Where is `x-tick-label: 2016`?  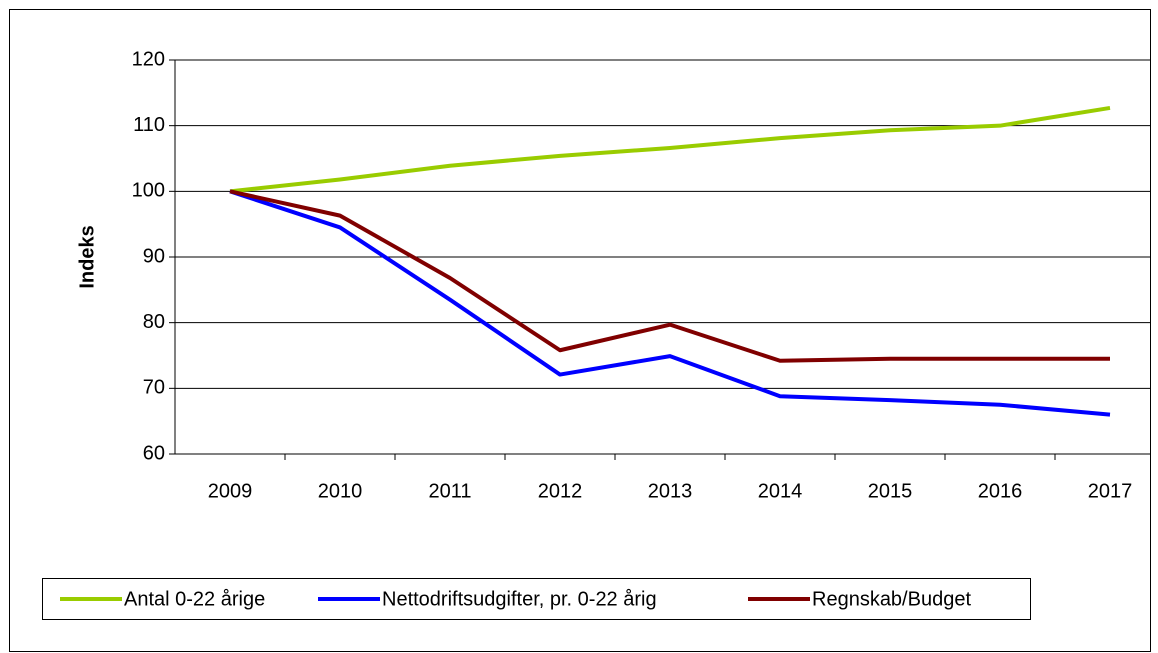 x-tick-label: 2016 is located at coordinates (1000, 491).